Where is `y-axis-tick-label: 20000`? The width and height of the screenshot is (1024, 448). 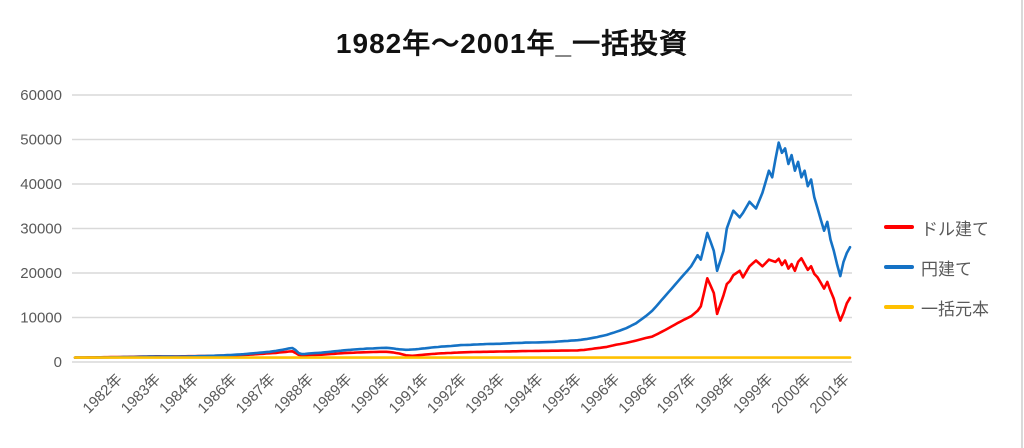
y-axis-tick-label: 20000 is located at coordinates (41, 273).